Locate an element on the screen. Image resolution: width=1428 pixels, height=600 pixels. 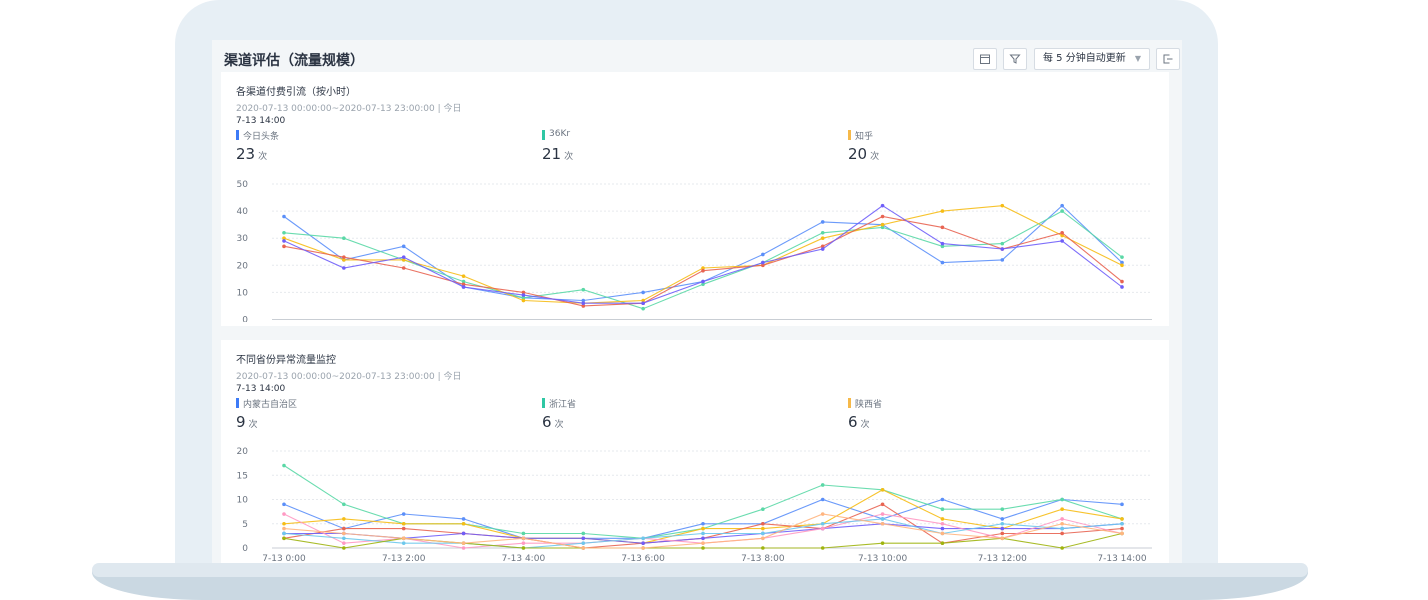
kpi-value: 21 次 is located at coordinates (558, 154).